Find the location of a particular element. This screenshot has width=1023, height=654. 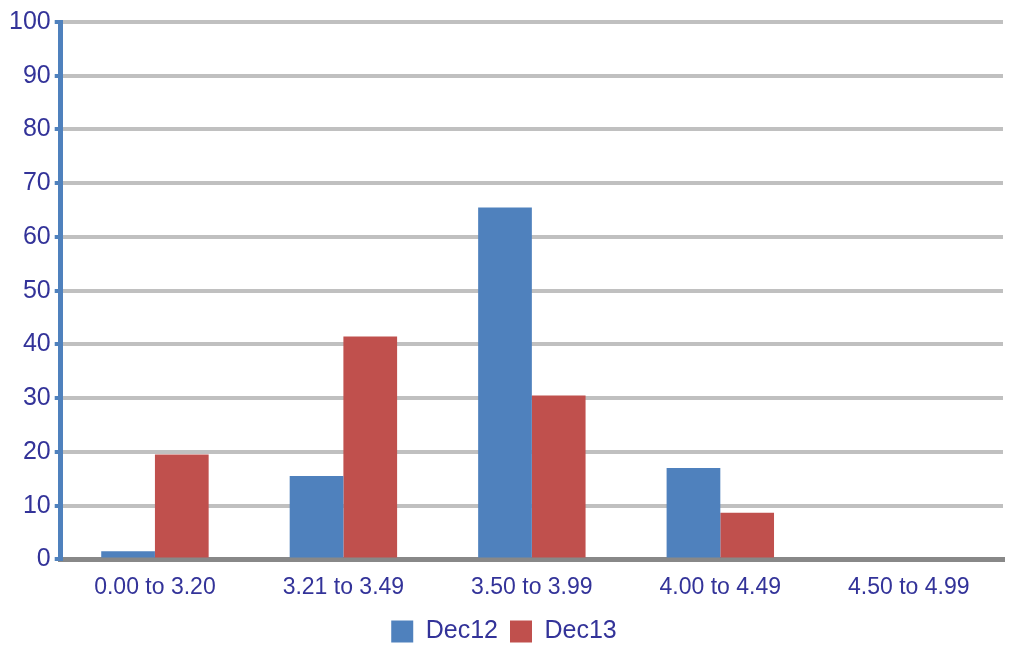

legend-label: Dec13 is located at coordinates (580, 629).